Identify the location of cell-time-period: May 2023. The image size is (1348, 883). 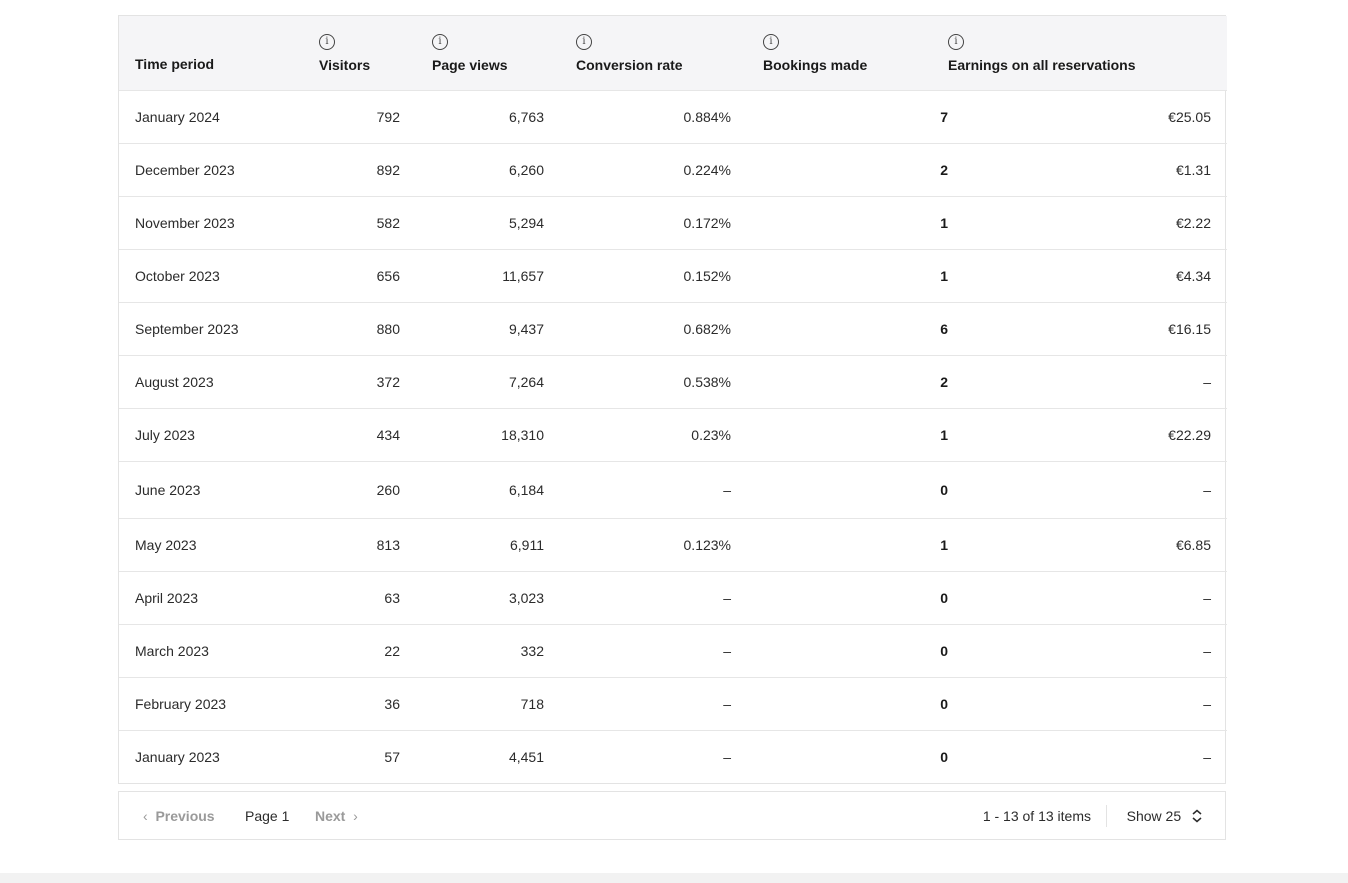
(219, 544).